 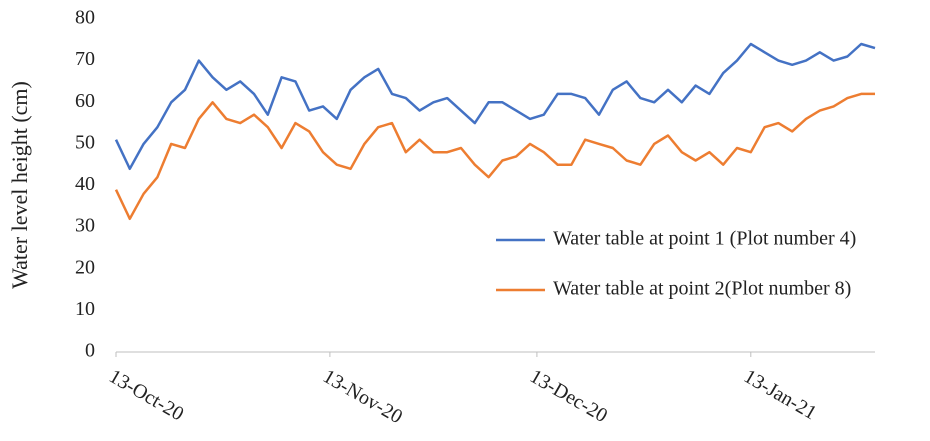 I want to click on y-tick-label: 40, so click(x=85, y=184).